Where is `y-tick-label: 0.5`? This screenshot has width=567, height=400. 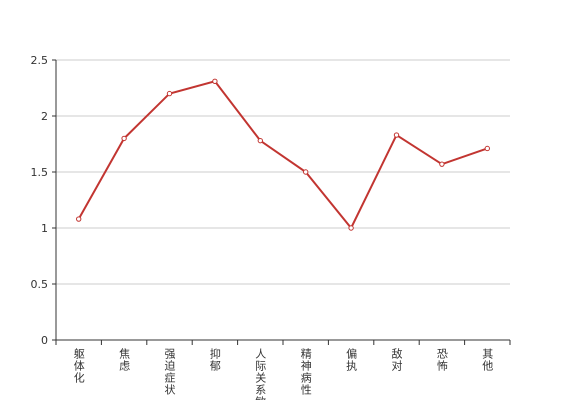 y-tick-label: 0.5 is located at coordinates (40, 284).